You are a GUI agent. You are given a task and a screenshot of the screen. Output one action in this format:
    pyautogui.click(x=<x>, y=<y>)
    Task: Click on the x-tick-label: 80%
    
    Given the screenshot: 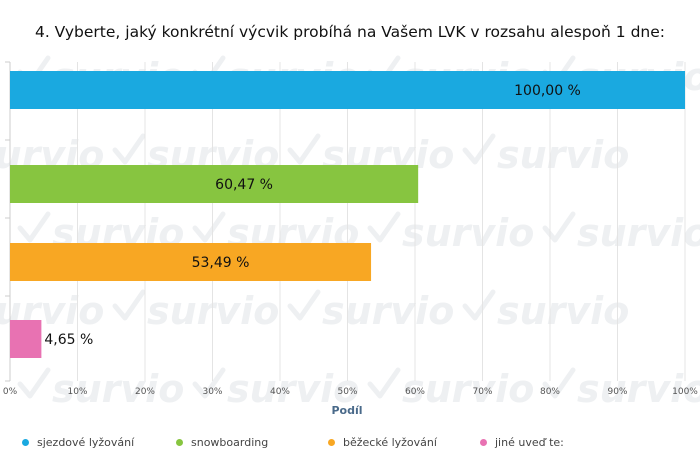 What is the action you would take?
    pyautogui.click(x=550, y=392)
    